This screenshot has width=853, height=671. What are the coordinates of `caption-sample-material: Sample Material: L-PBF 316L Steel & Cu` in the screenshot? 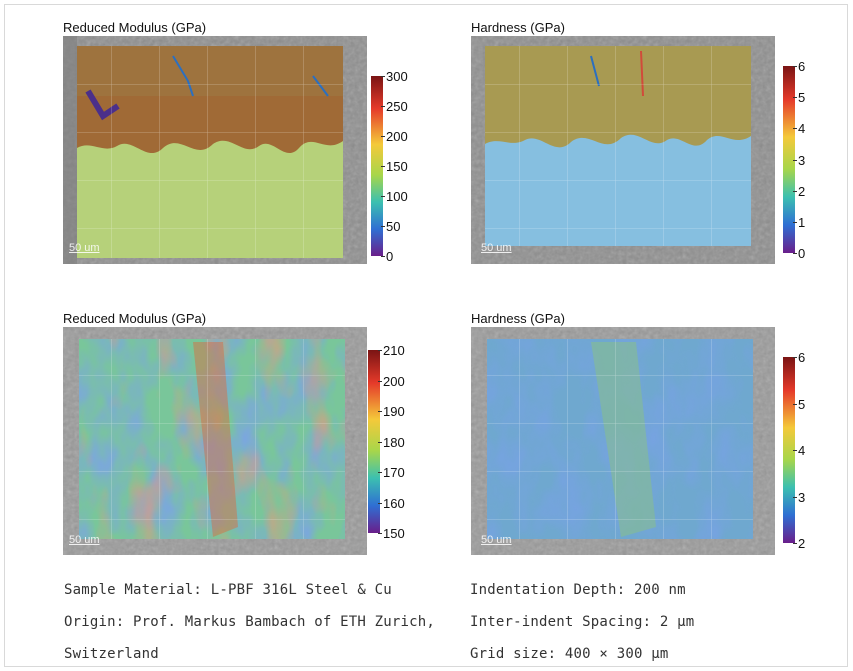 It's located at (228, 590).